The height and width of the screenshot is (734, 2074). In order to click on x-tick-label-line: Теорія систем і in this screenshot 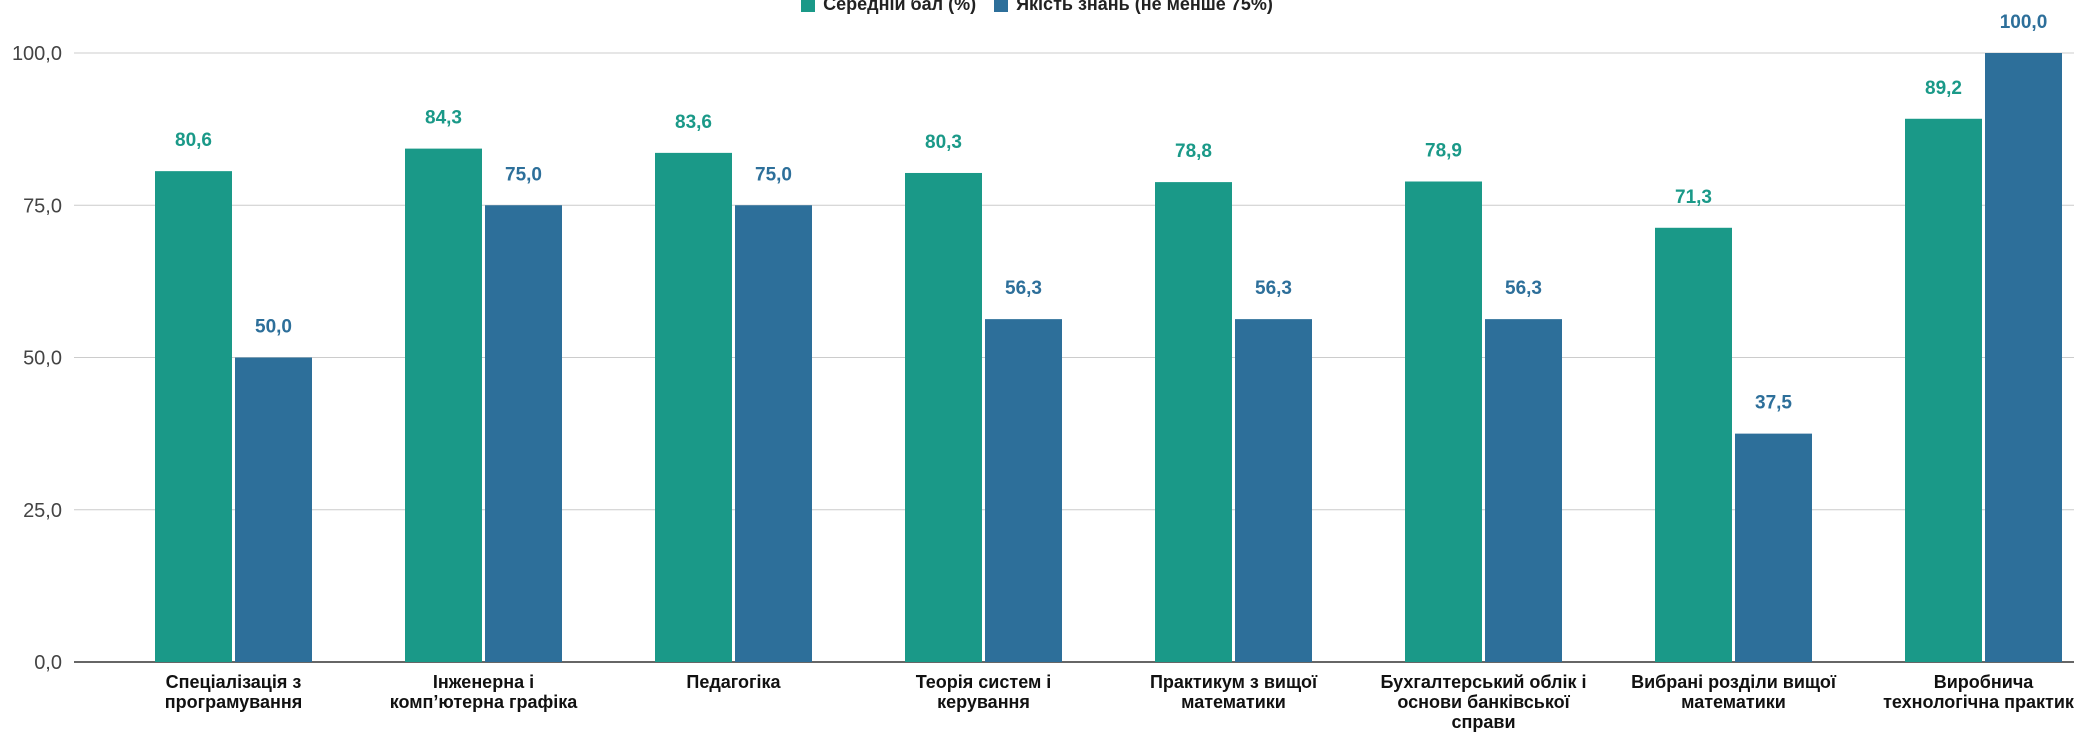, I will do `click(984, 682)`.